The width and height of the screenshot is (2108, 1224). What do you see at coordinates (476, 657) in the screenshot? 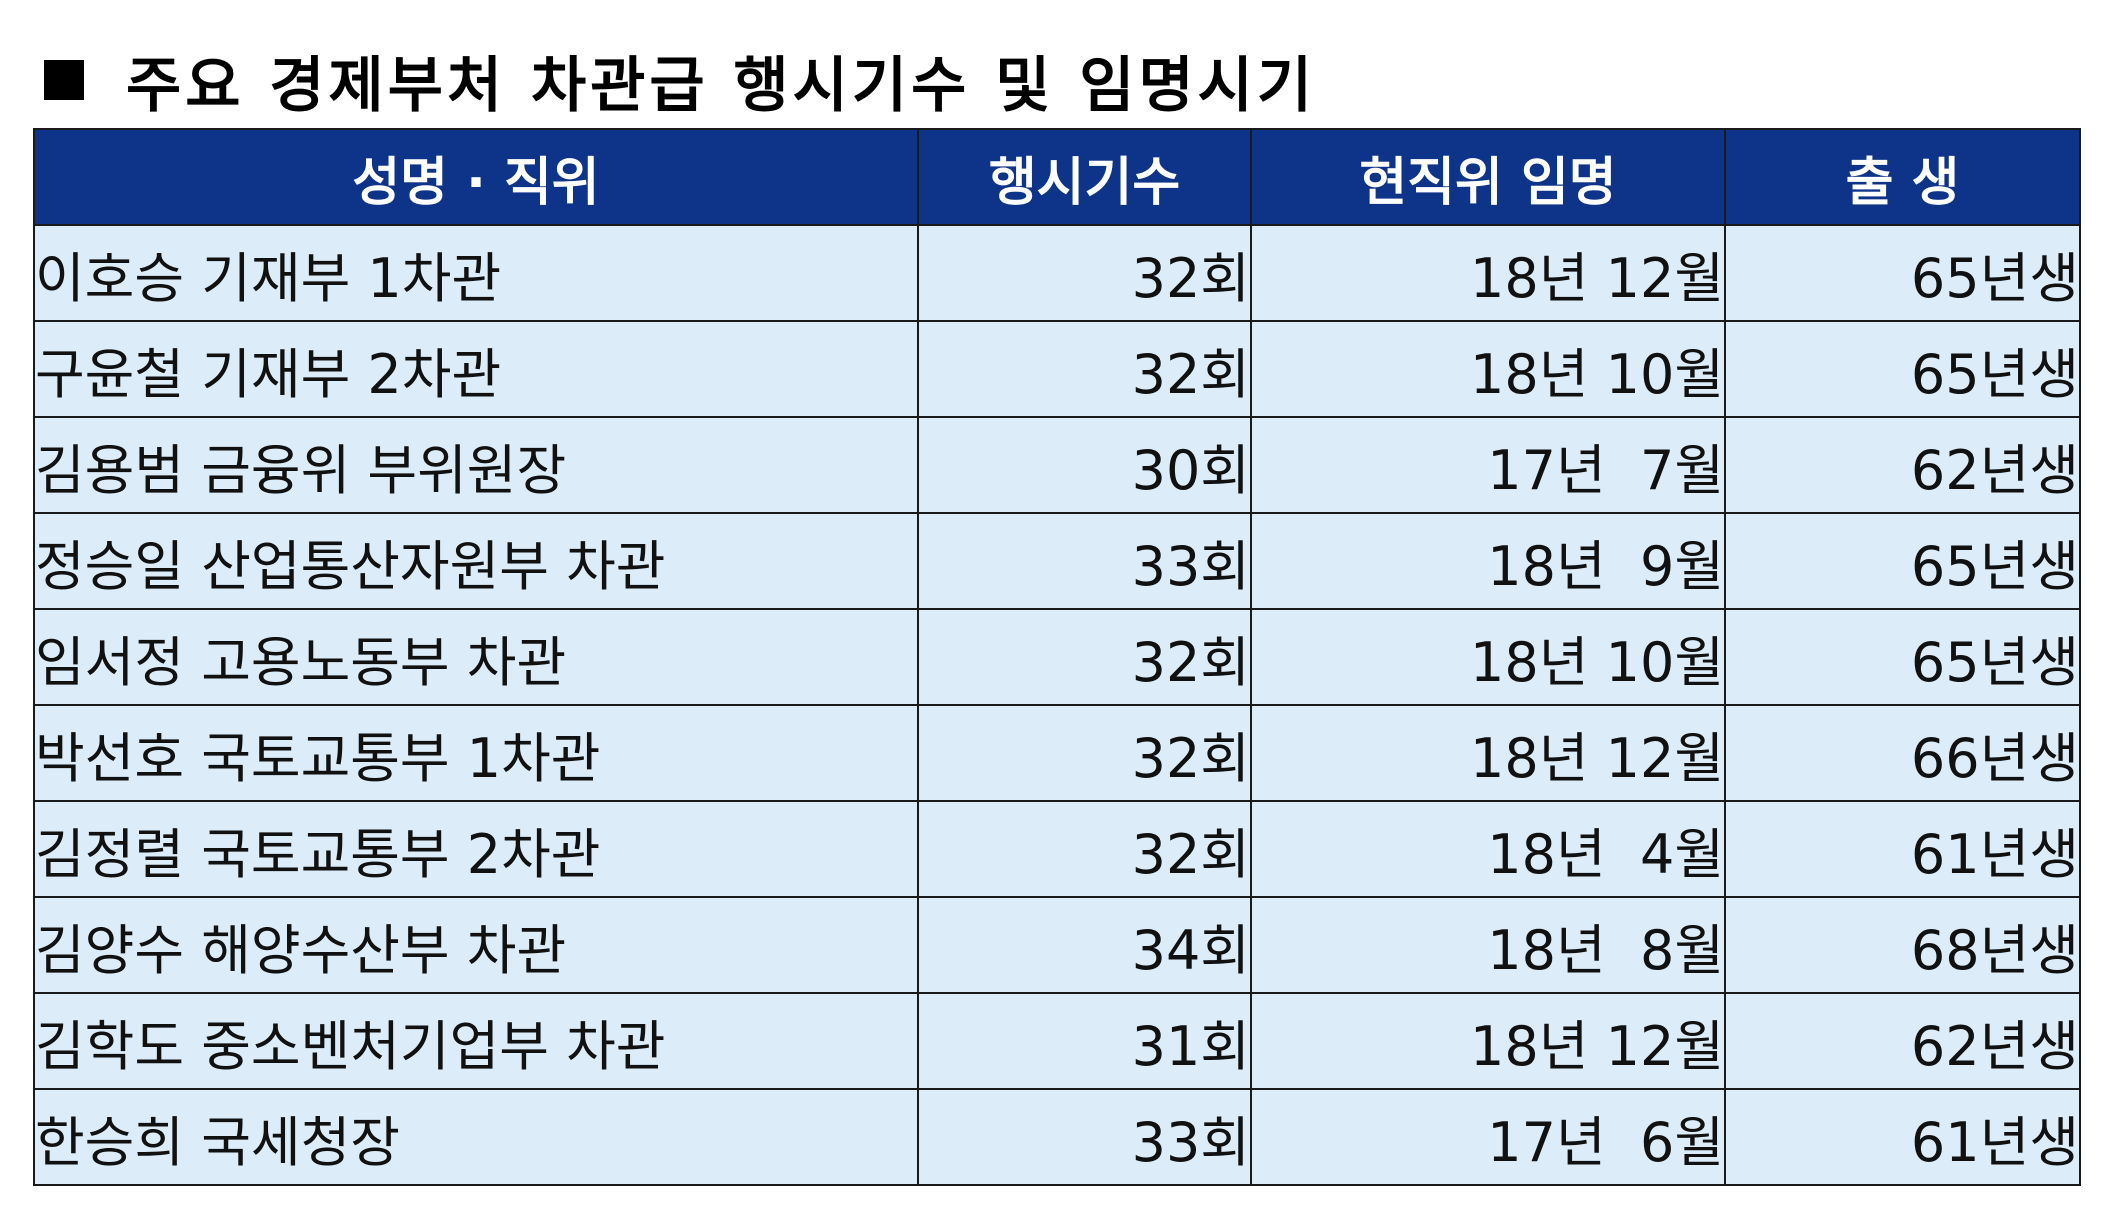
I see `cell-name-position: 임서정 고용노동부 차관` at bounding box center [476, 657].